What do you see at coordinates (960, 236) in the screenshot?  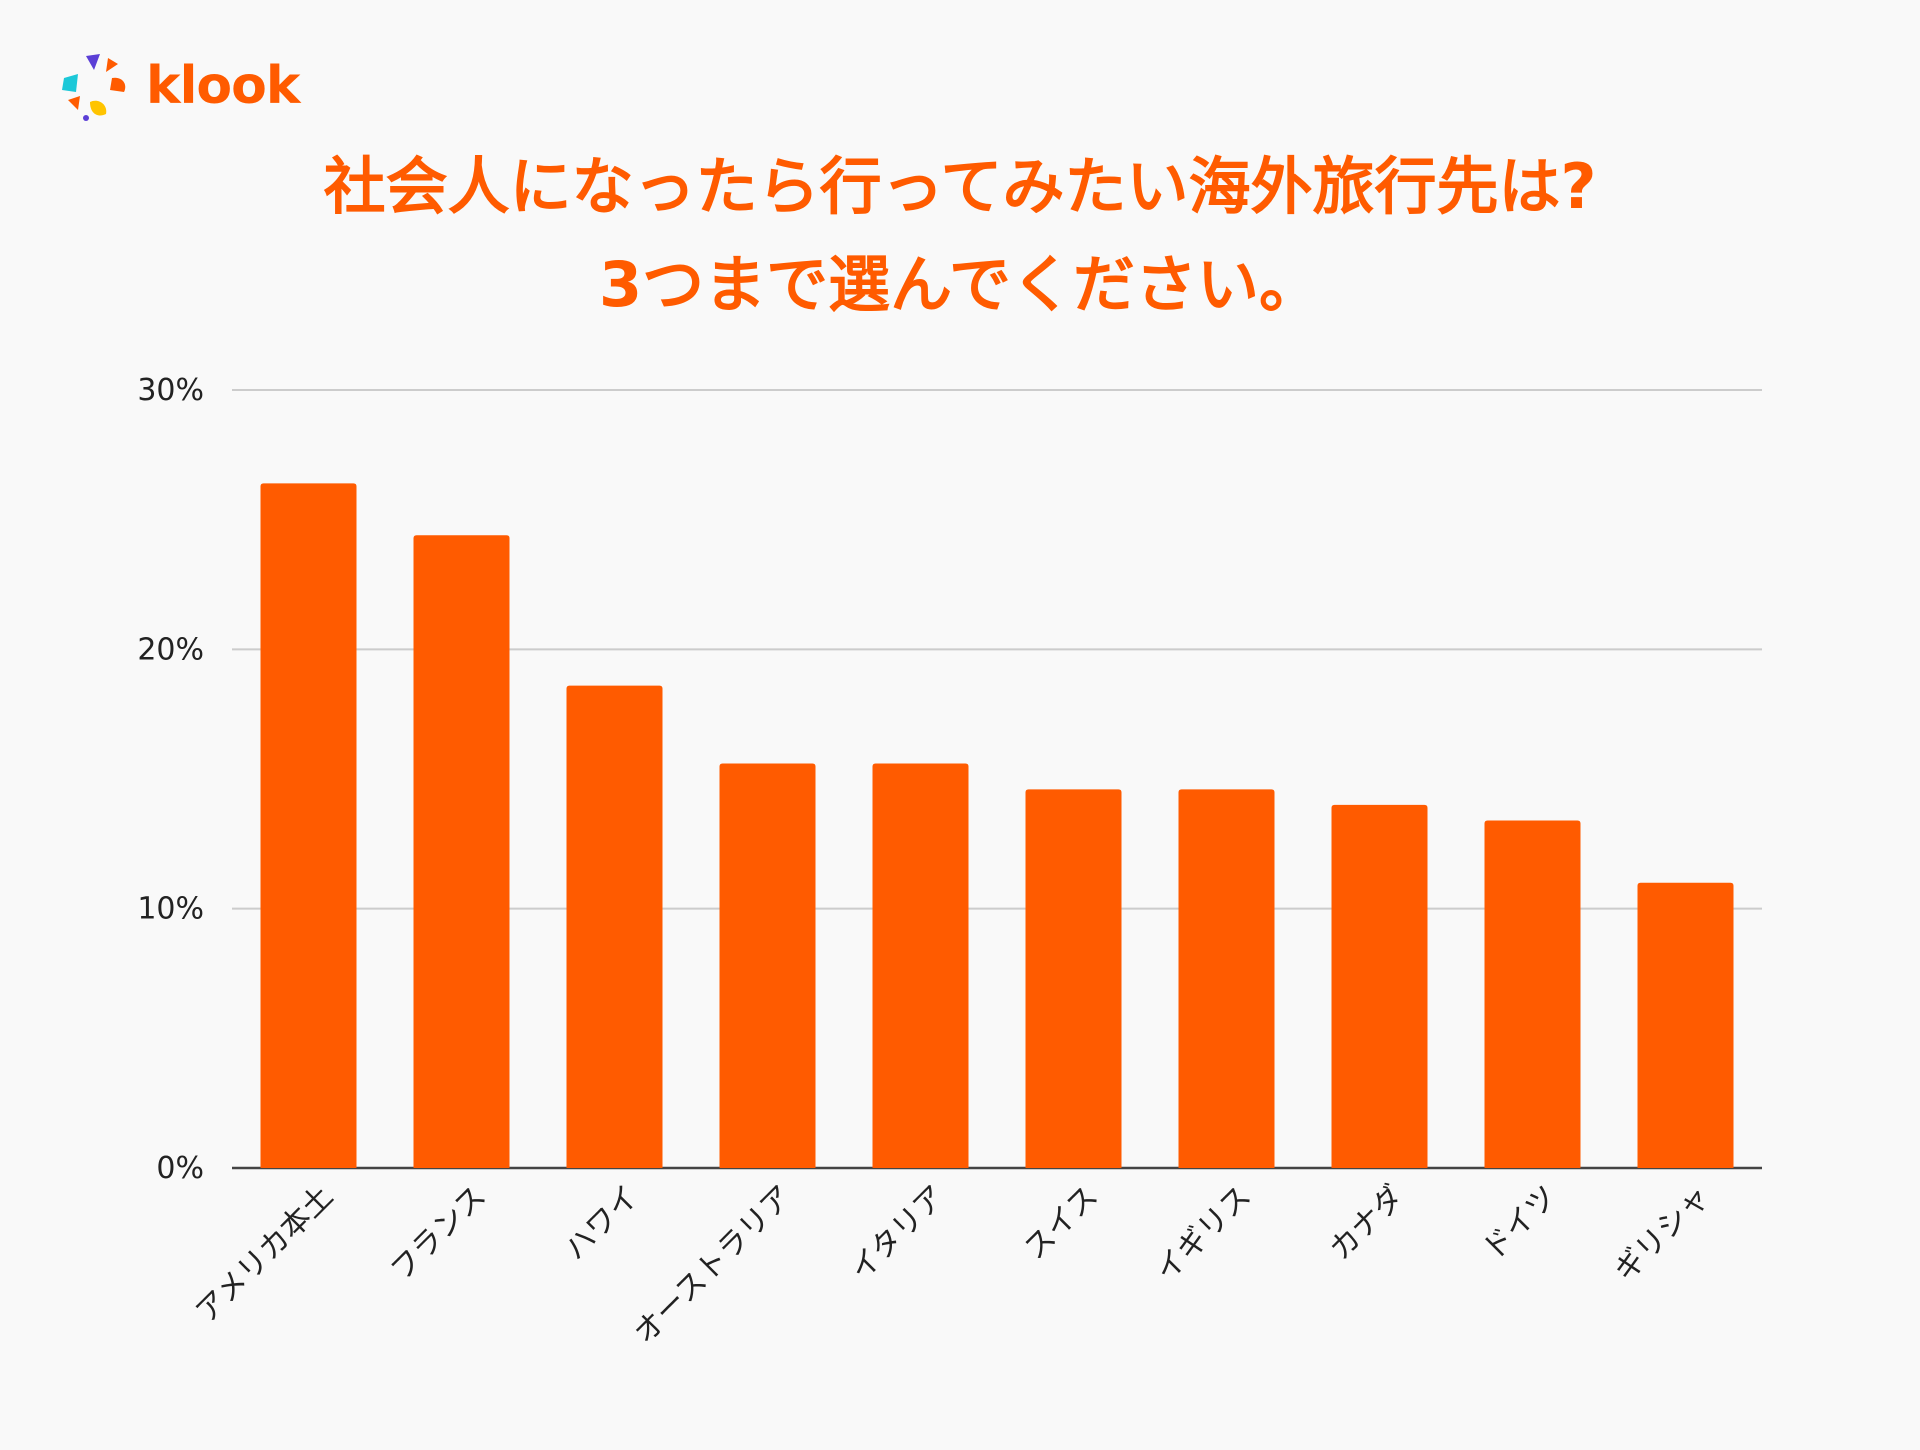 I see `chart-title: 社会人になったら行ってみたい海外旅行先は? 3つまで選んでください。` at bounding box center [960, 236].